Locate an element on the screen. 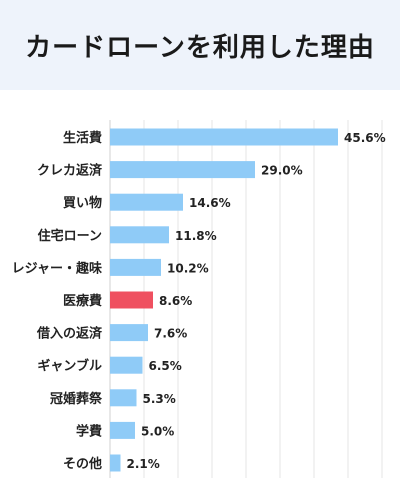 The image size is (400, 500). category-label: 学費 is located at coordinates (89, 431).